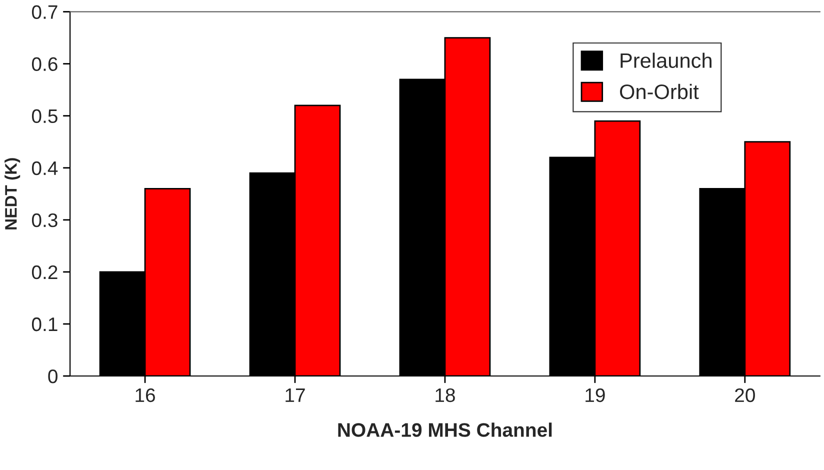 The width and height of the screenshot is (824, 470). I want to click on y-tick-label: 0.2, so click(45, 272).